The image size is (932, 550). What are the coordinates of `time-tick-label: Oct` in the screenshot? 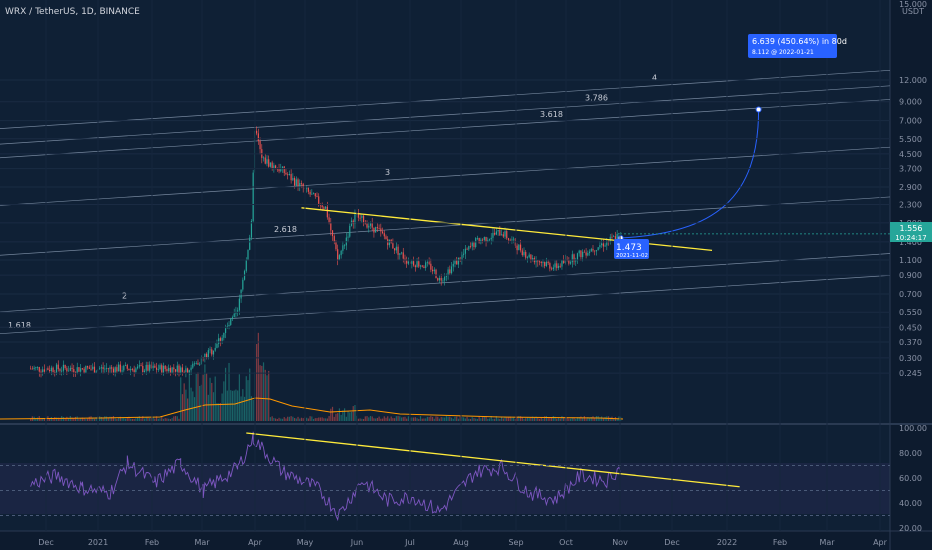 It's located at (566, 542).